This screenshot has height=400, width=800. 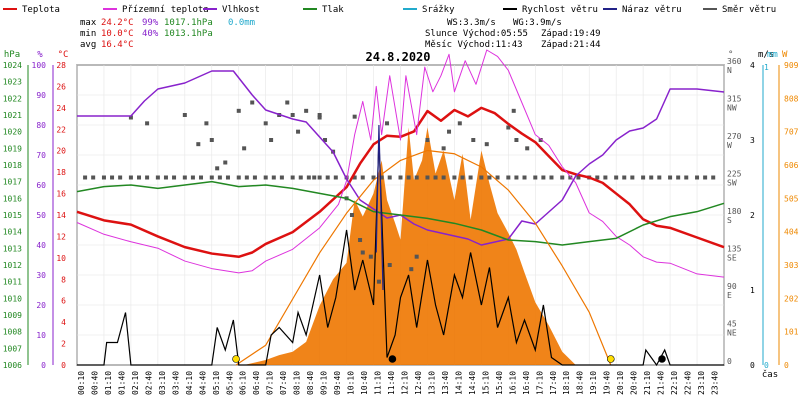 I want to click on axis-label-wm2: W, so click(x=785, y=55).